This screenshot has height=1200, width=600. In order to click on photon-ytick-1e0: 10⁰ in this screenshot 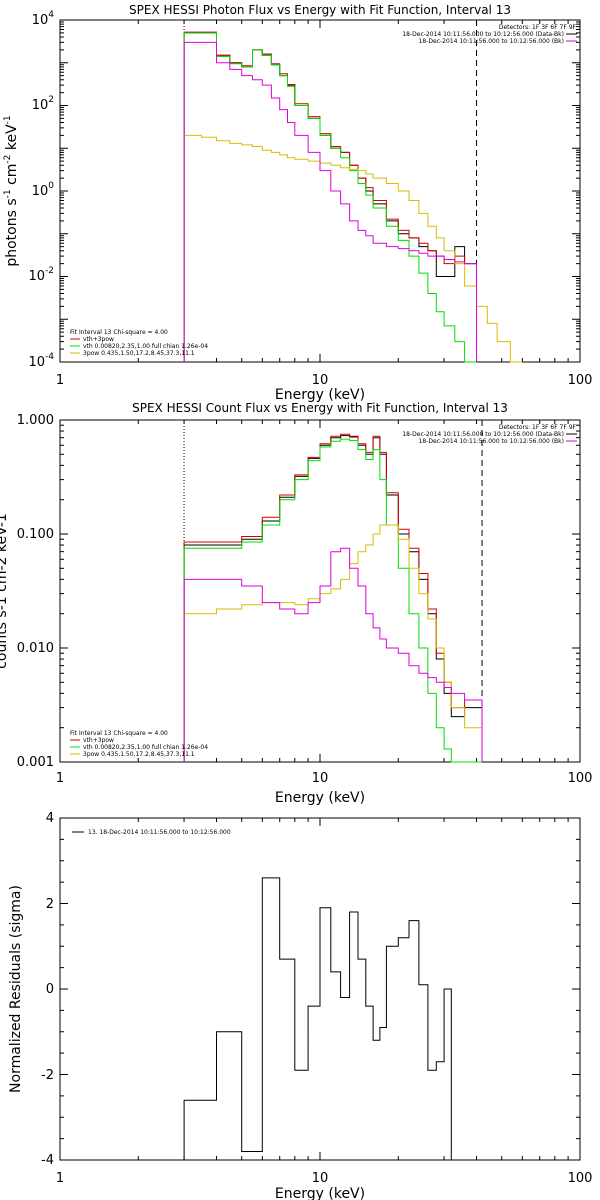, I will do `click(43, 190)`.